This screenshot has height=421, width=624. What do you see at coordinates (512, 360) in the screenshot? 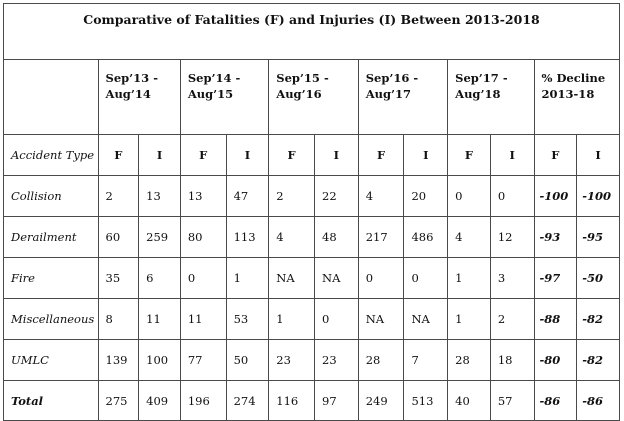
I see `value-cell: 18` at bounding box center [512, 360].